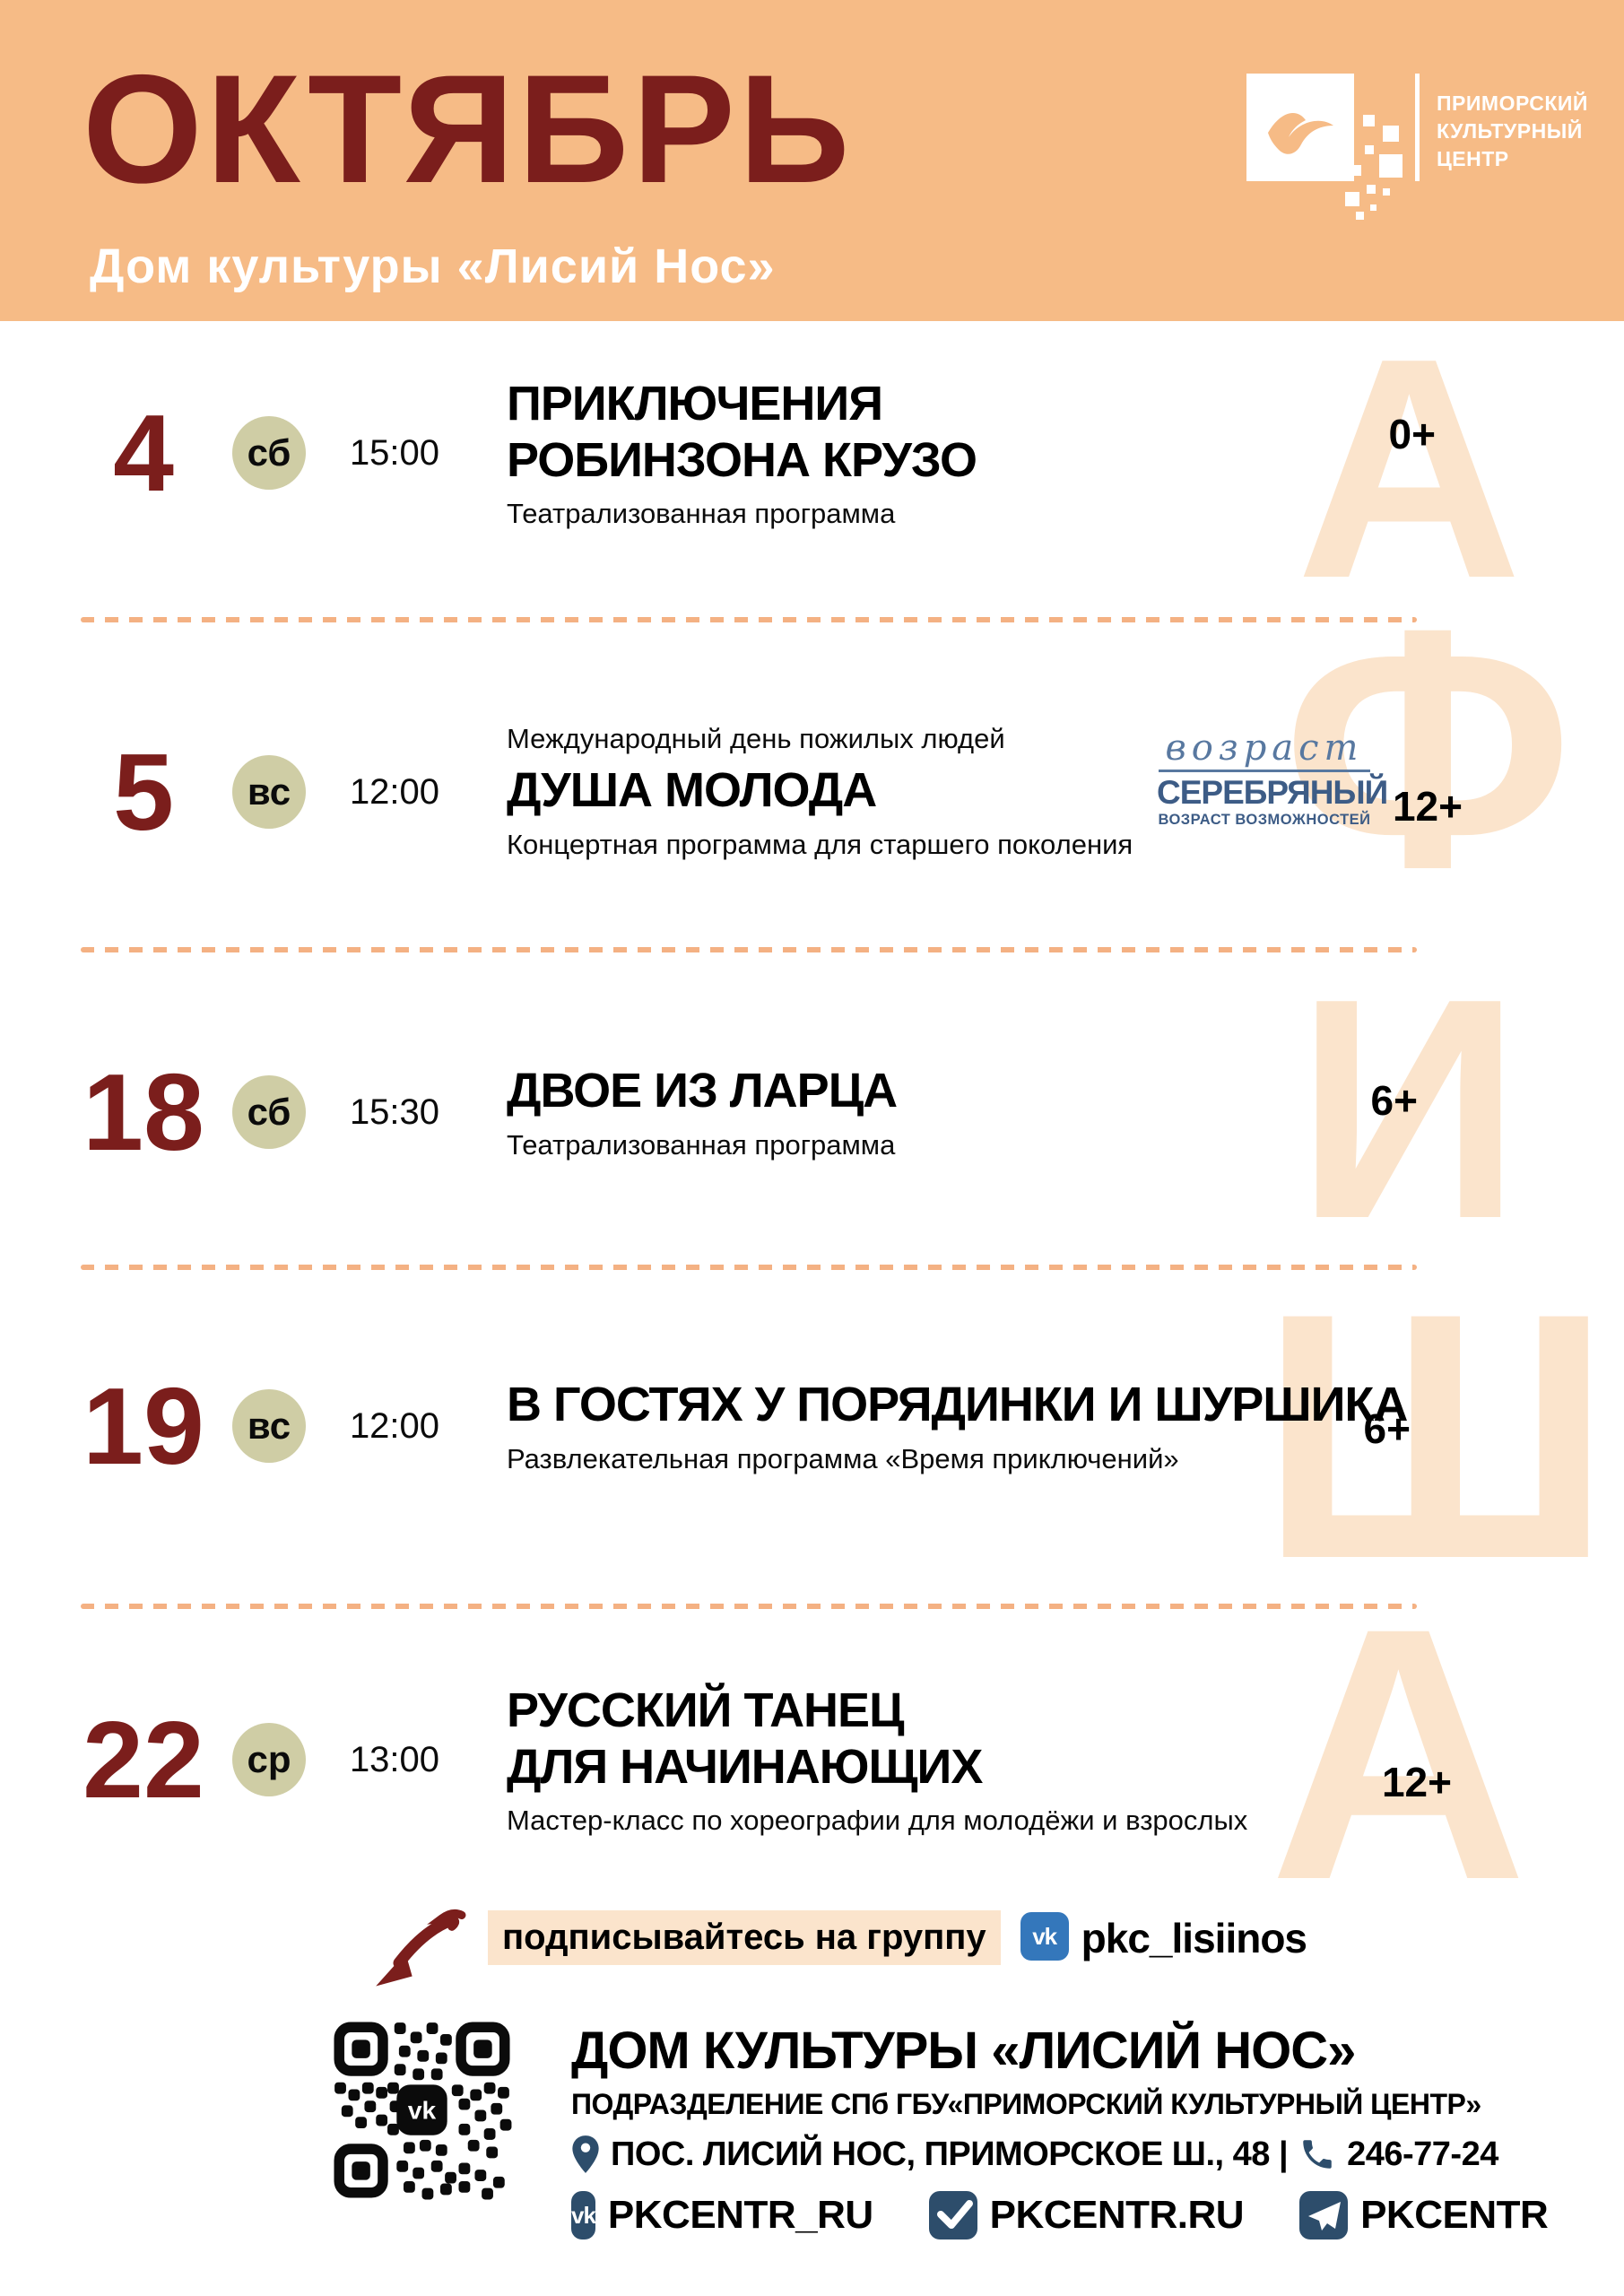  I want to click on subscribe-label: подписывайтесь на группу, so click(744, 1937).